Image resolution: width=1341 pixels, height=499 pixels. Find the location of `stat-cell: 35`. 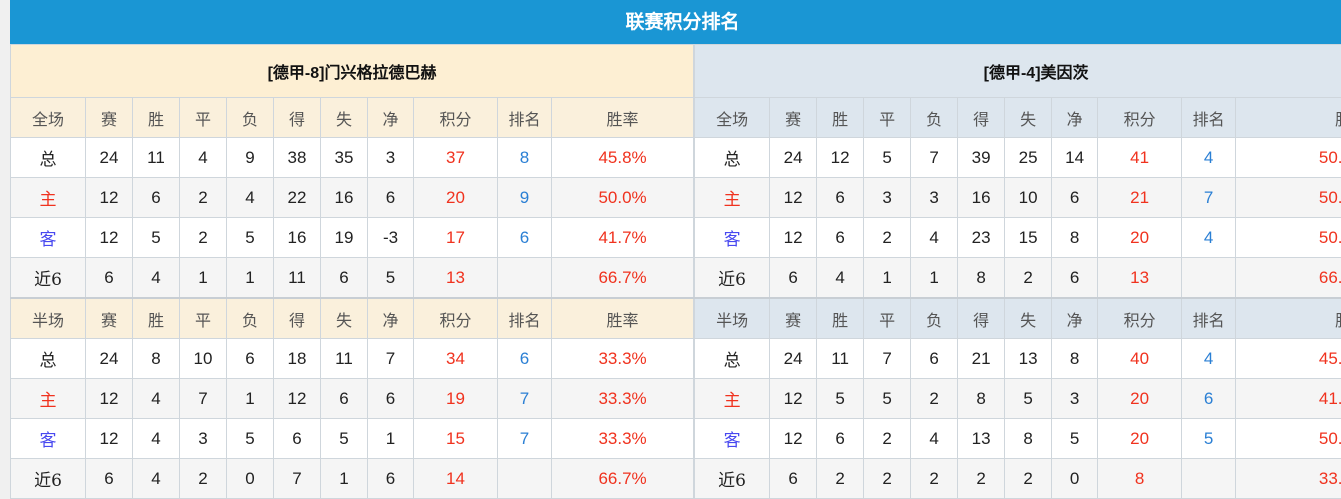

stat-cell: 35 is located at coordinates (344, 157).